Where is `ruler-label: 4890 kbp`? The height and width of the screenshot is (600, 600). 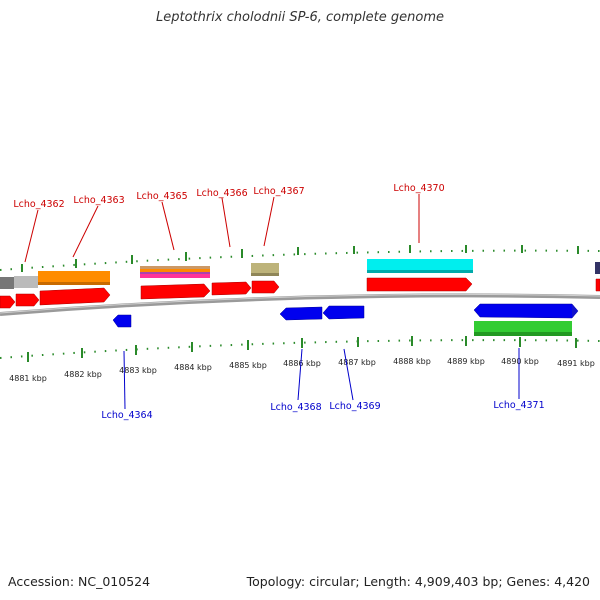
ruler-label: 4890 kbp is located at coordinates (520, 361).